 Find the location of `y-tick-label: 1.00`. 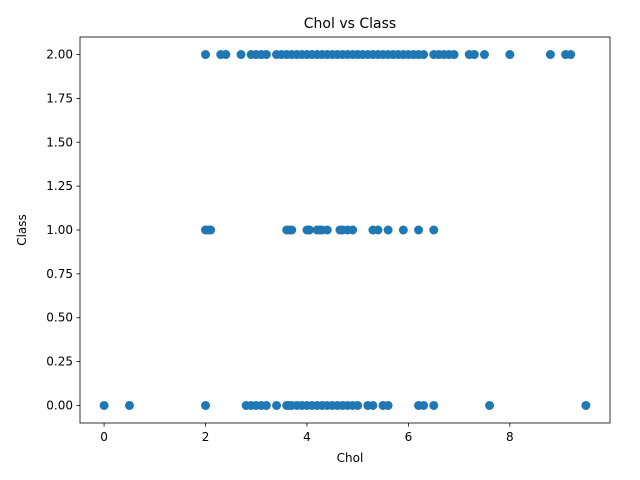

y-tick-label: 1.00 is located at coordinates (59, 230).